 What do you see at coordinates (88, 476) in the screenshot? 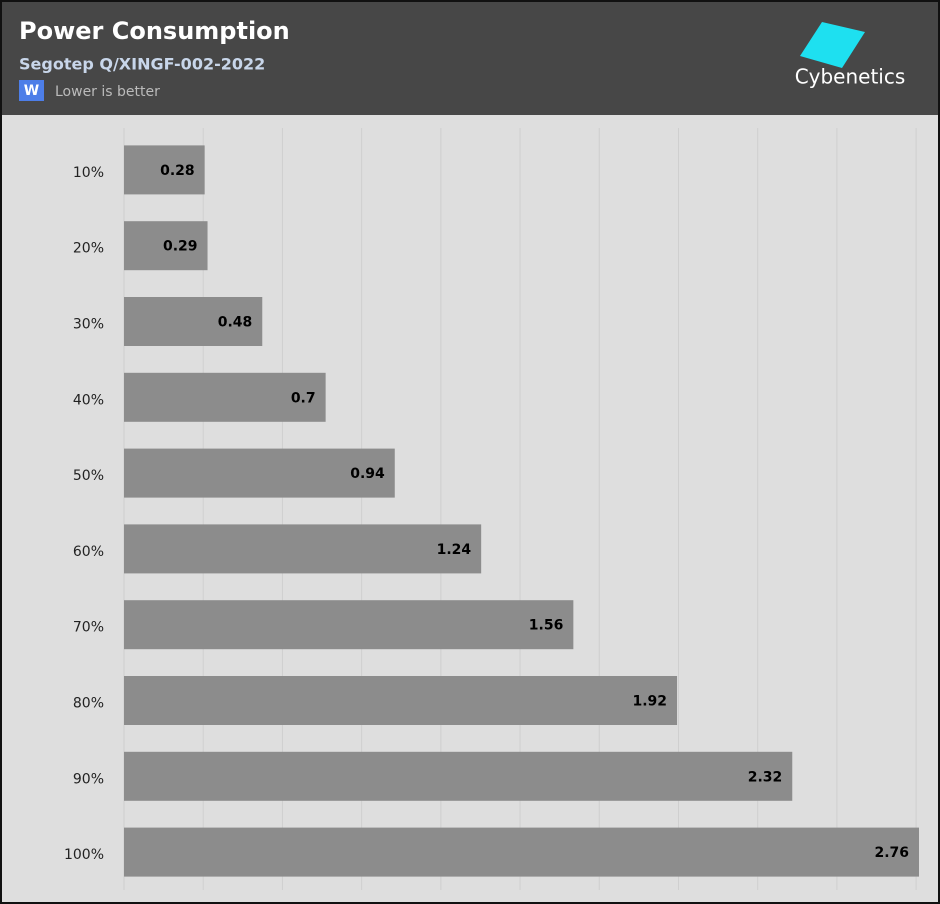
I see `y-tick-label: 50%` at bounding box center [88, 476].